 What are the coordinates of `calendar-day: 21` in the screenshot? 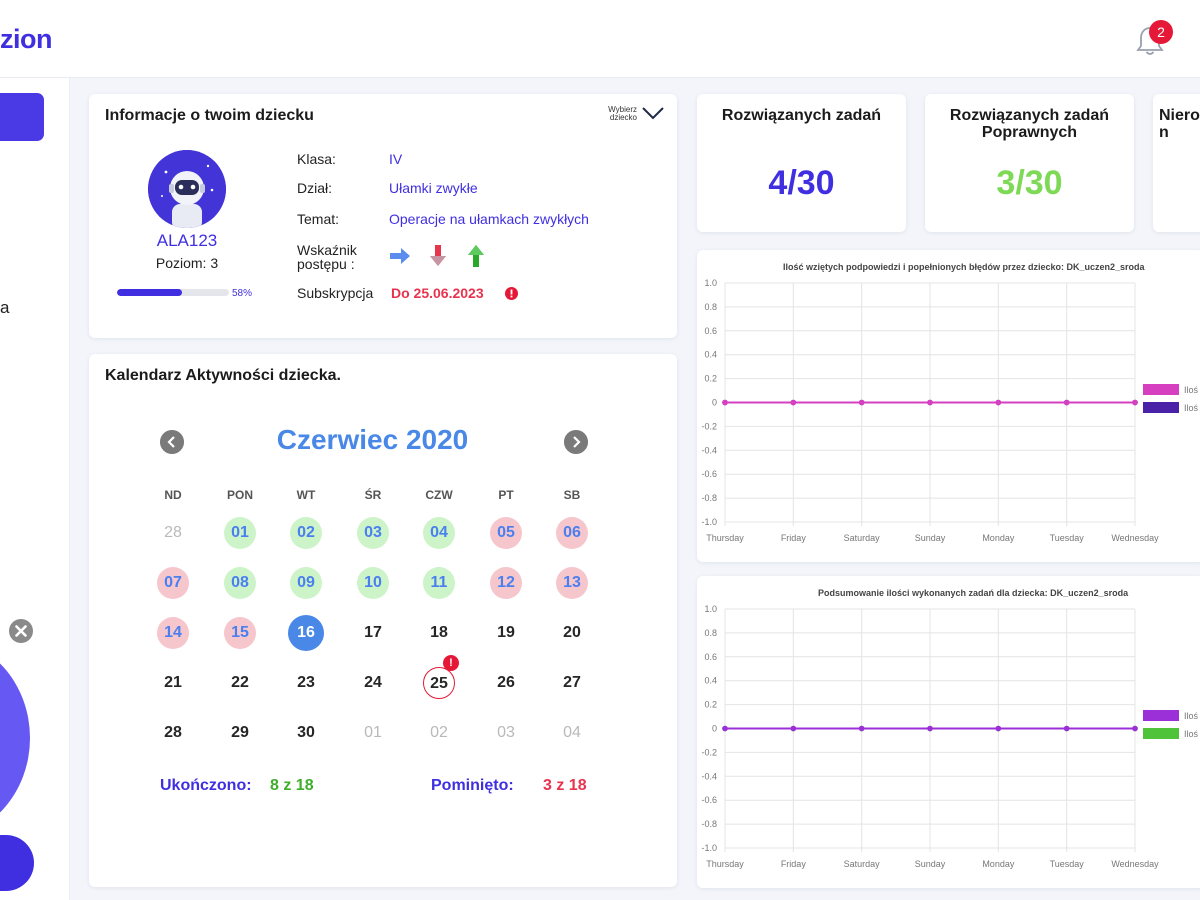 It's located at (173, 682).